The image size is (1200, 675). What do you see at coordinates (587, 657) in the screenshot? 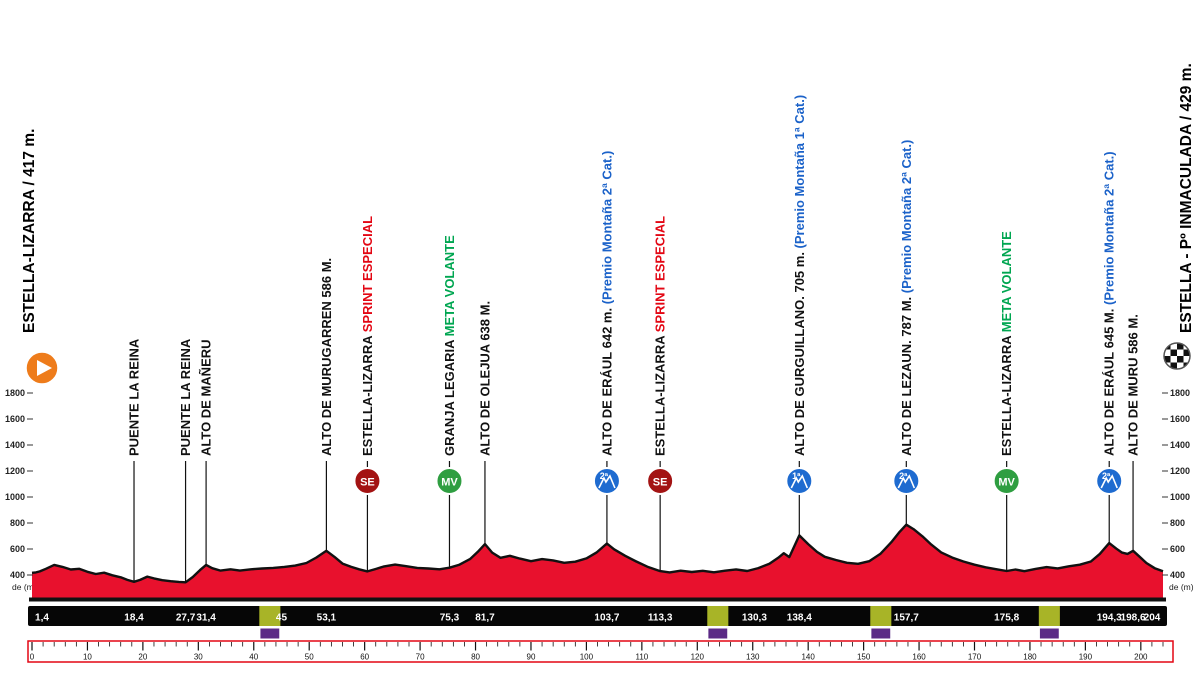
I see `ruler-label: 100` at bounding box center [587, 657].